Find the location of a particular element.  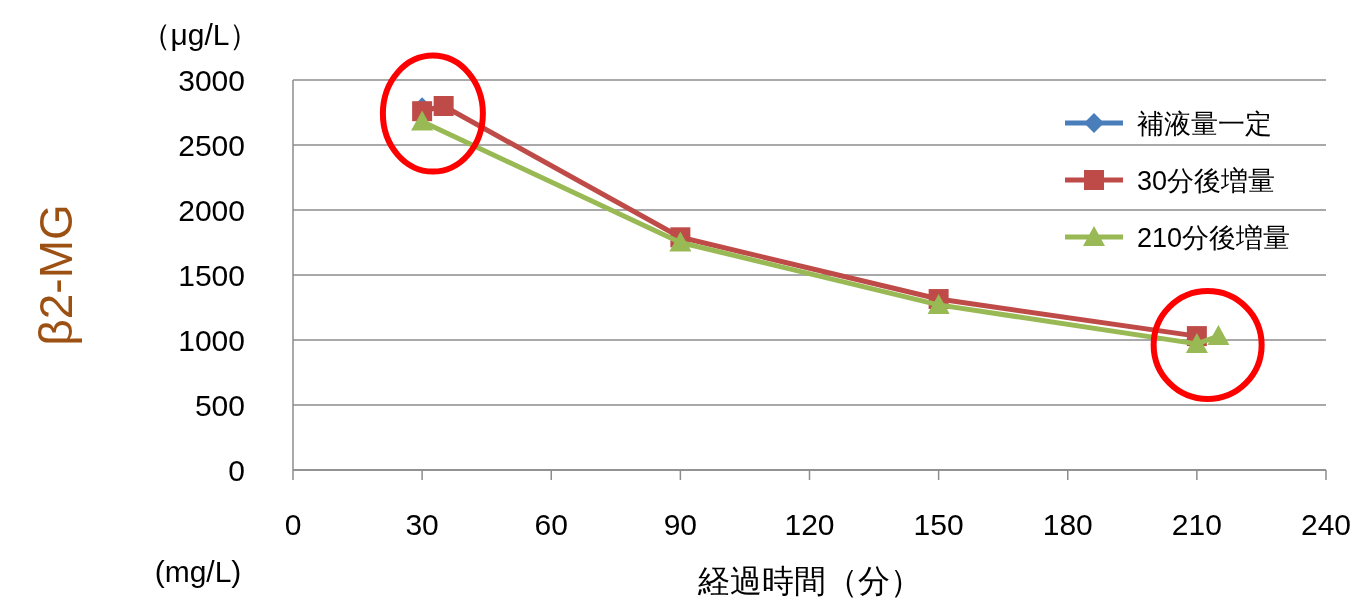

y-axis-title: β2-MG is located at coordinates (56, 275).